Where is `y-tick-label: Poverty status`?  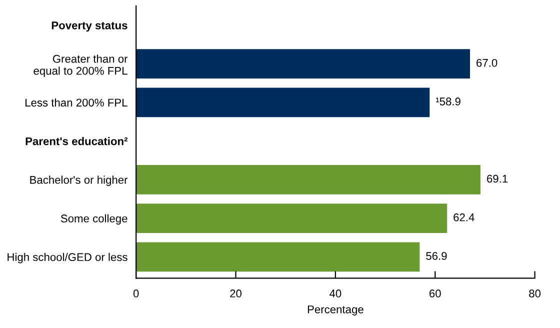 y-tick-label: Poverty status is located at coordinates (90, 27).